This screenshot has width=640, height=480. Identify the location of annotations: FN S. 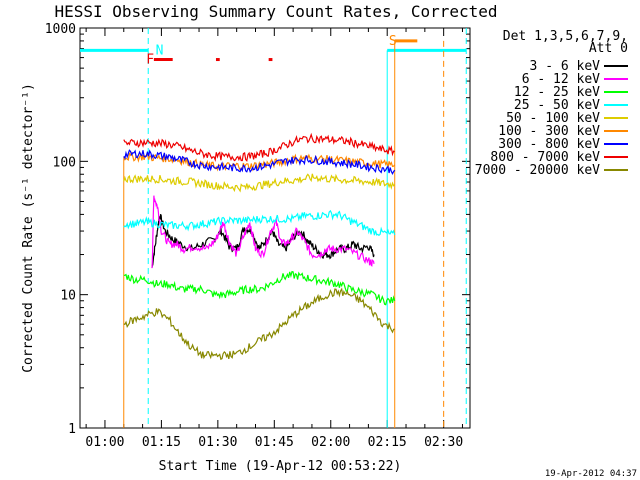
(271, 51).